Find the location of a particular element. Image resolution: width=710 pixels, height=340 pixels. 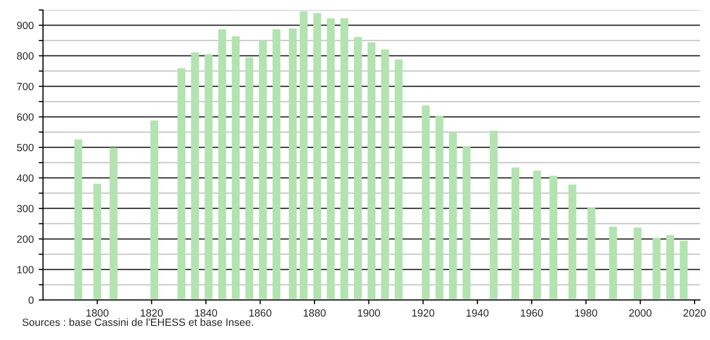

y-tick-label: 800 is located at coordinates (25, 56).